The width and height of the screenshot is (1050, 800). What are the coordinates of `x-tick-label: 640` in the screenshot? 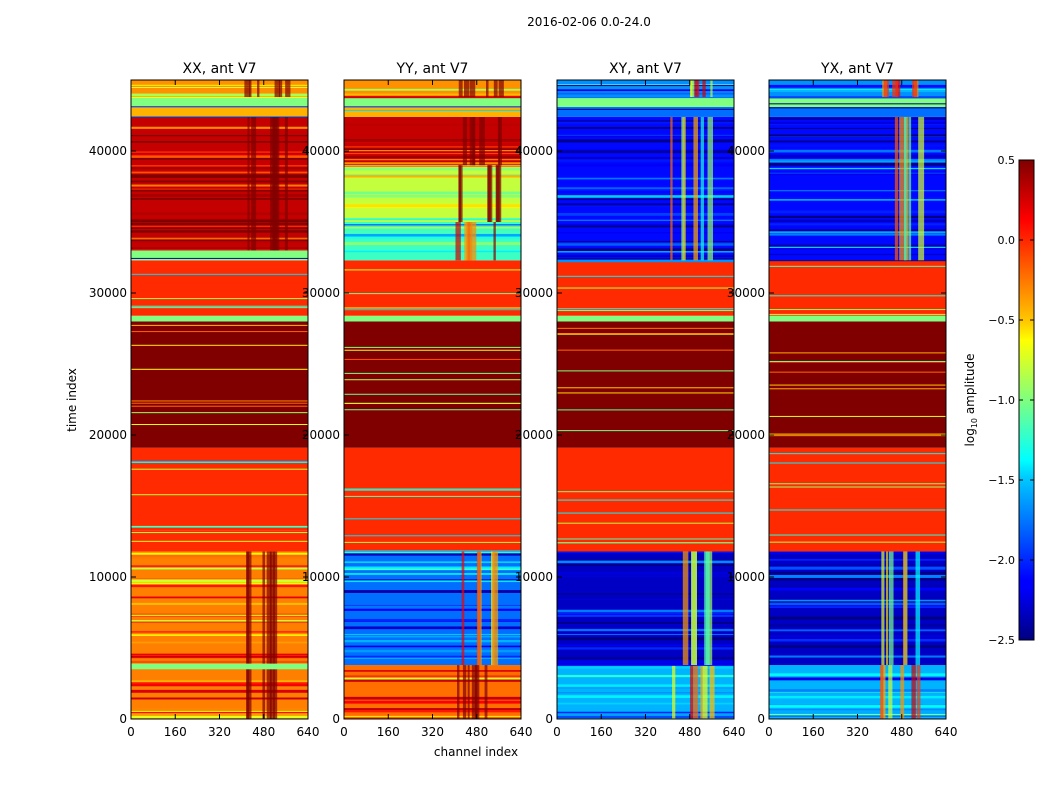 It's located at (521, 732).